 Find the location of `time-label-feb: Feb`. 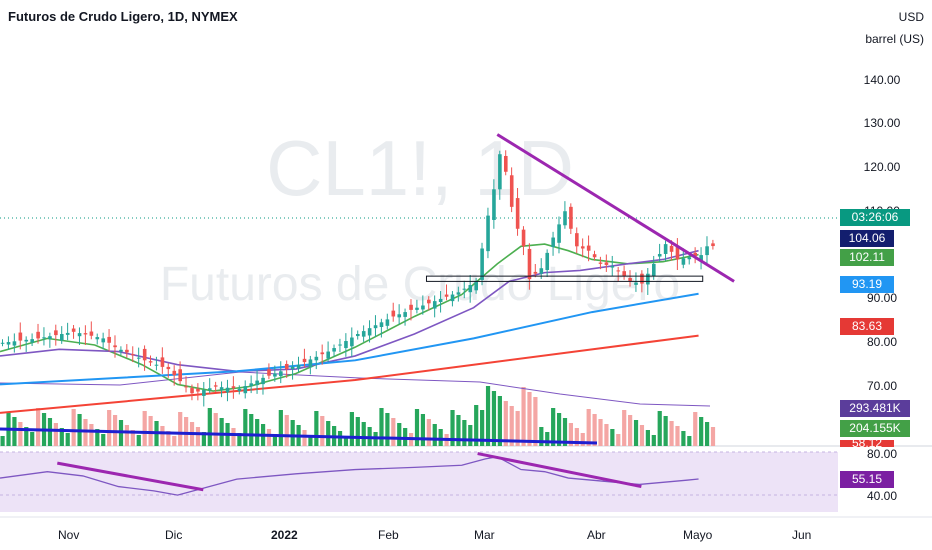

time-label-feb: Feb is located at coordinates (388, 535).